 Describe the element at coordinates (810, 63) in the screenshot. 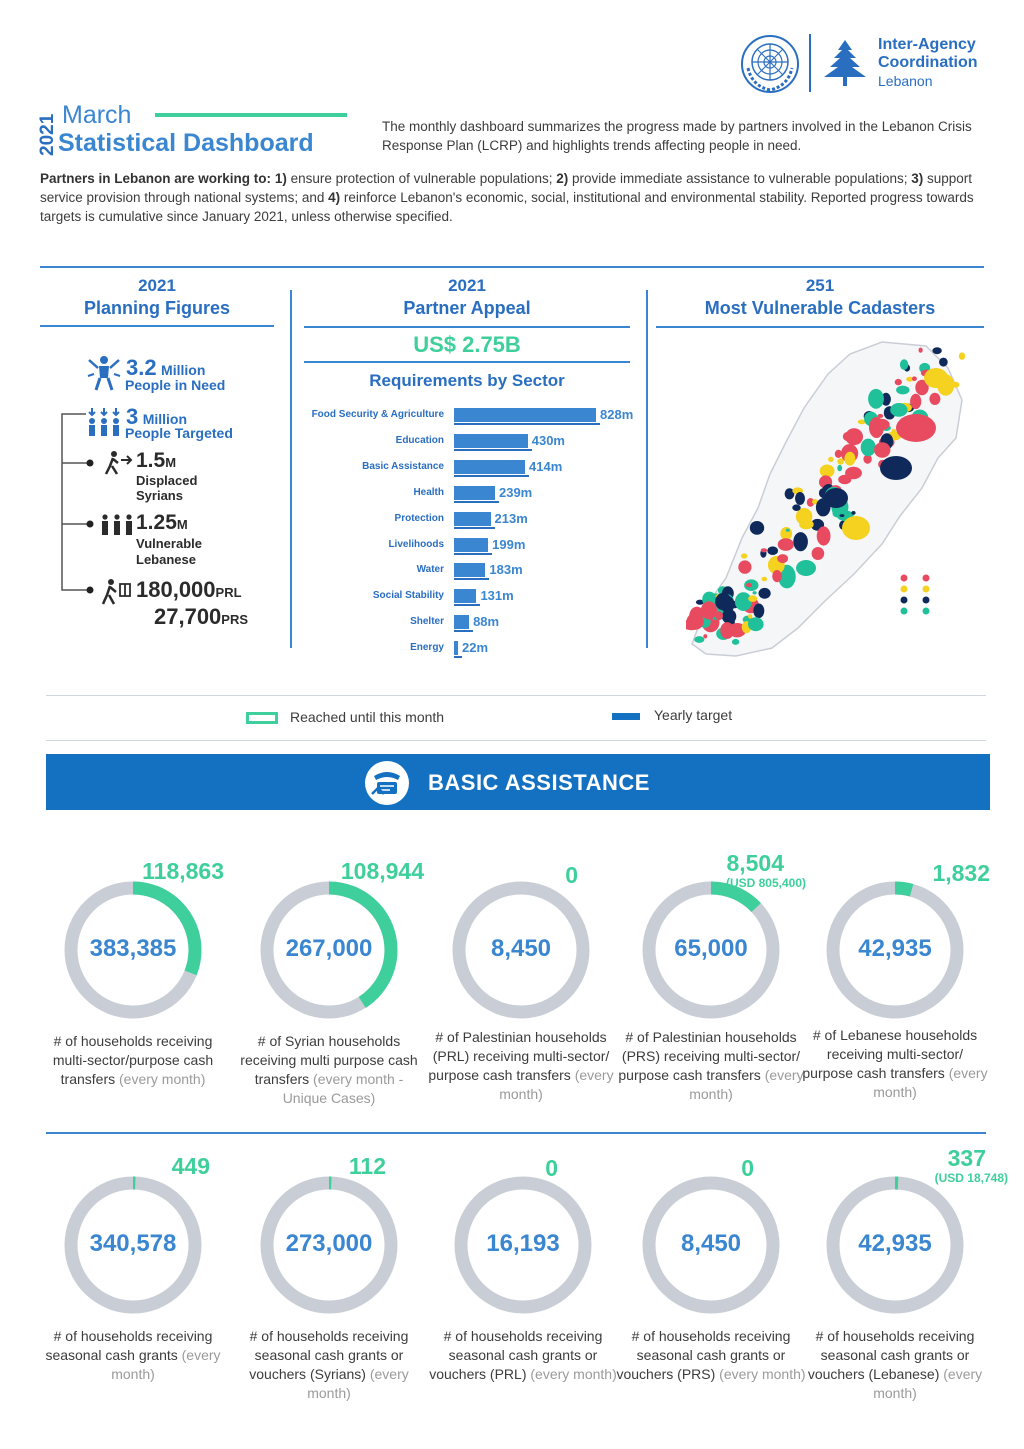

I see `logo-separator` at that location.